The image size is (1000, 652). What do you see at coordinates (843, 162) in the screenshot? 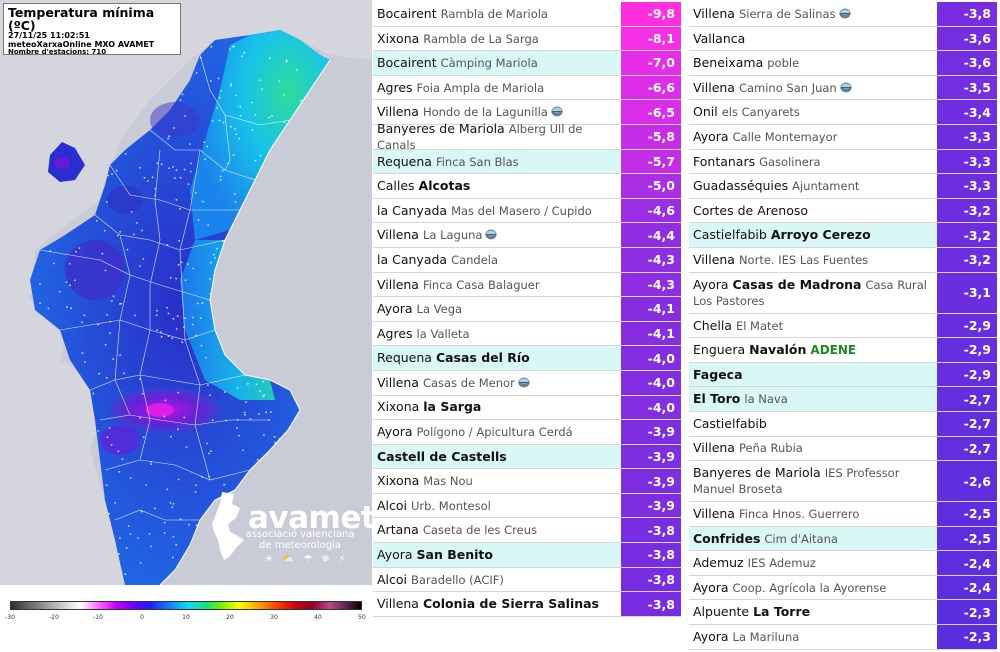
I see `station-row: Fontanars Gasolinera -3,3` at bounding box center [843, 162].